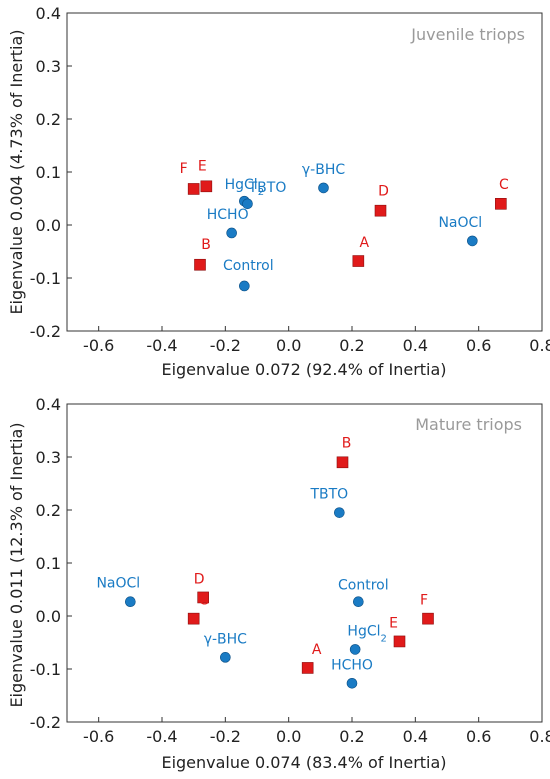 Image resolution: width=550 pixels, height=779 pixels. Describe the element at coordinates (206, 245) in the screenshot. I see `juvenile-point-label: B` at that location.